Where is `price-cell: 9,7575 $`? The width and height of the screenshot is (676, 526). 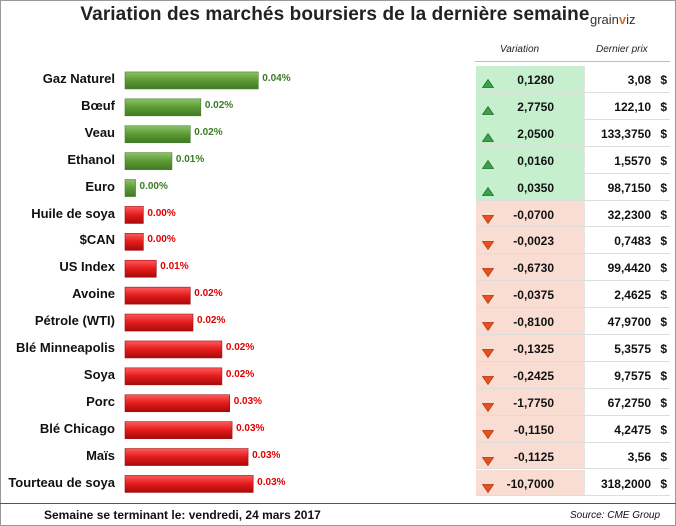 price-cell: 9,7575 $ is located at coordinates (627, 375).